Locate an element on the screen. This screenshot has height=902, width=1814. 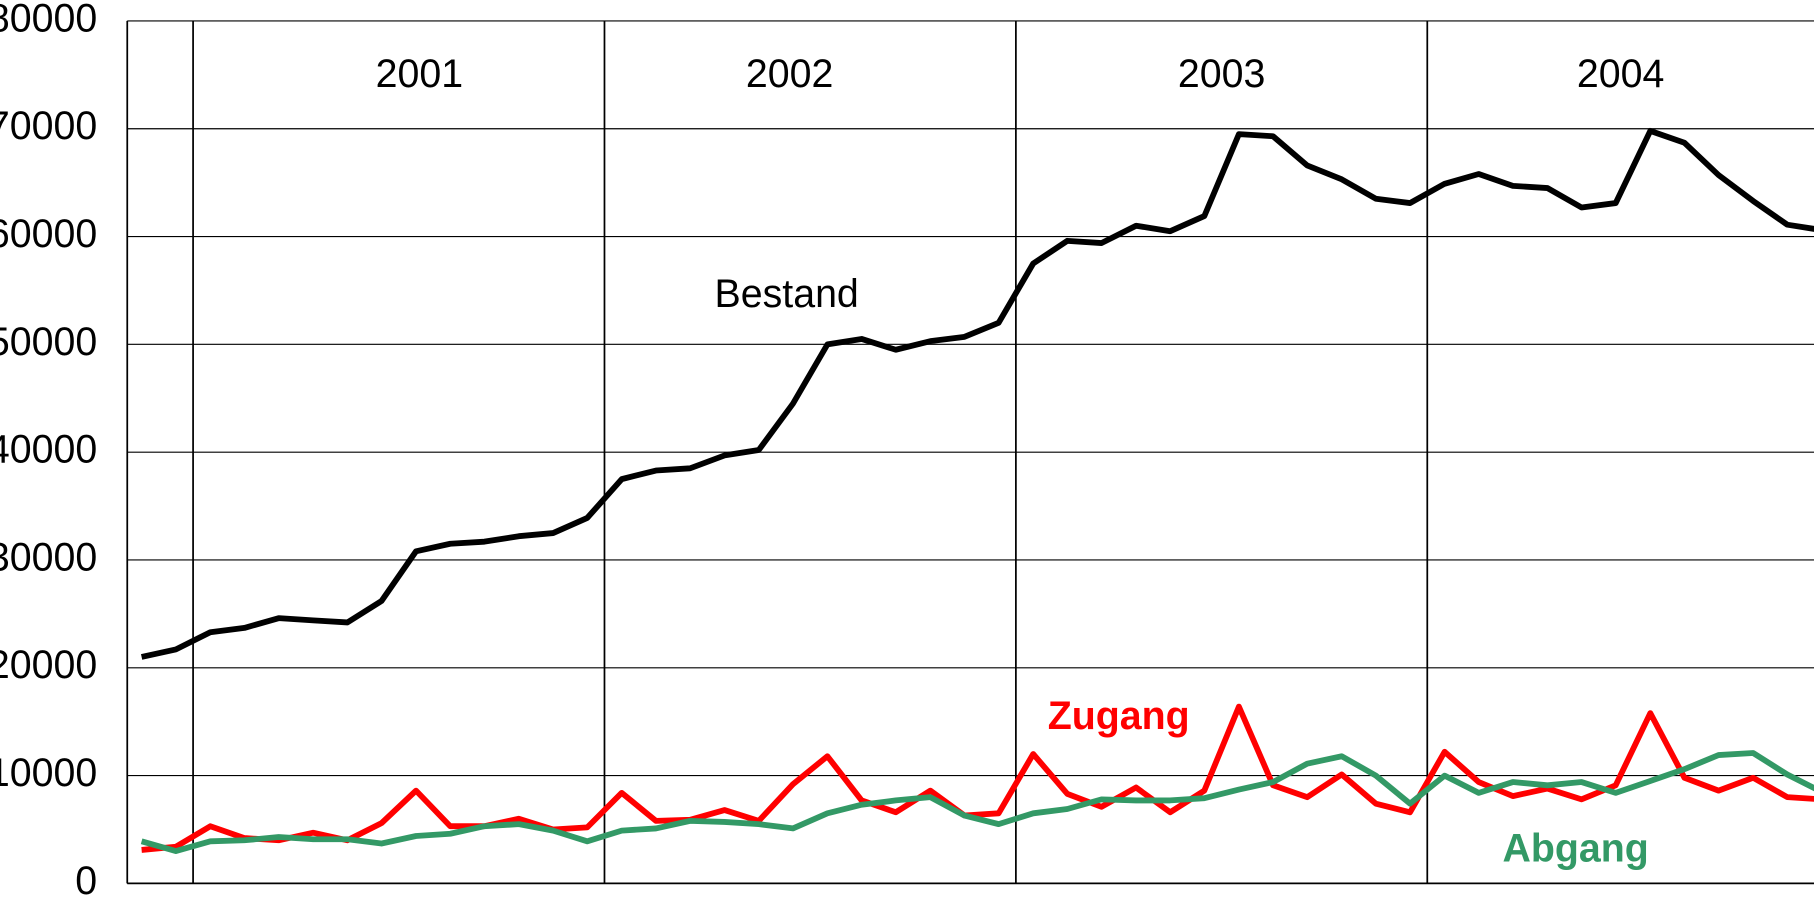
year-label: 2003 is located at coordinates (1221, 74).